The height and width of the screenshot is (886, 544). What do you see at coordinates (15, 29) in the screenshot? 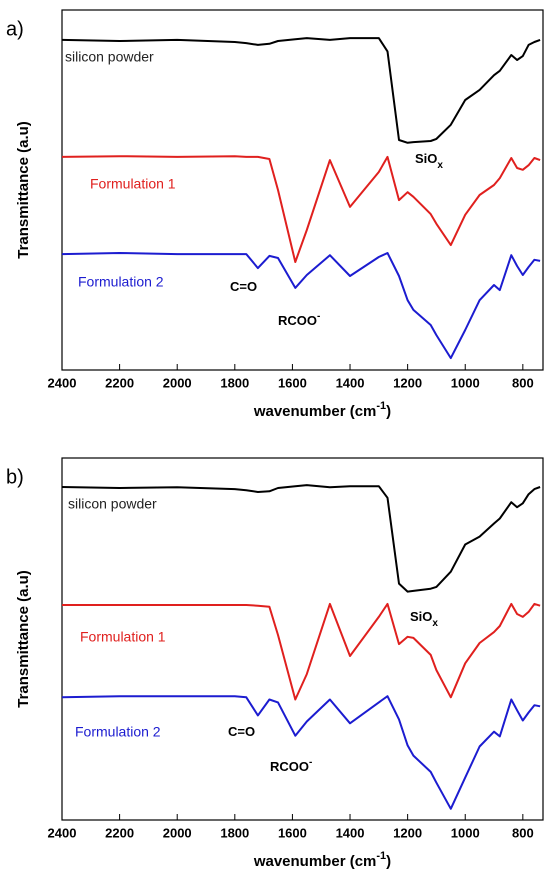
I see `panel-label: a)` at bounding box center [15, 29].